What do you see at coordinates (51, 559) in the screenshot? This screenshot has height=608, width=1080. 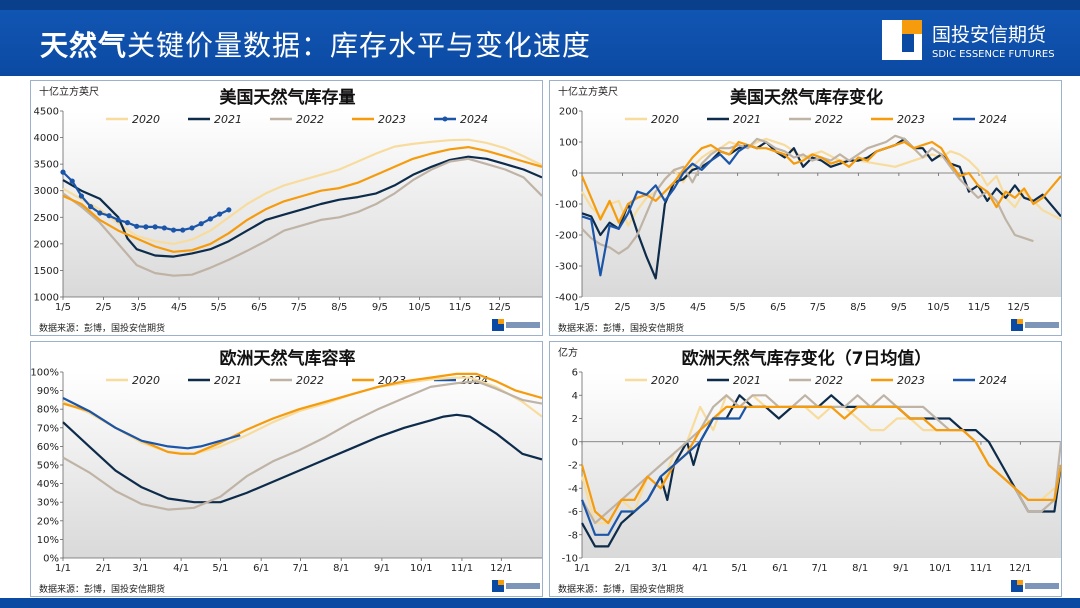 I see `y-tick-label: 0%` at bounding box center [51, 559].